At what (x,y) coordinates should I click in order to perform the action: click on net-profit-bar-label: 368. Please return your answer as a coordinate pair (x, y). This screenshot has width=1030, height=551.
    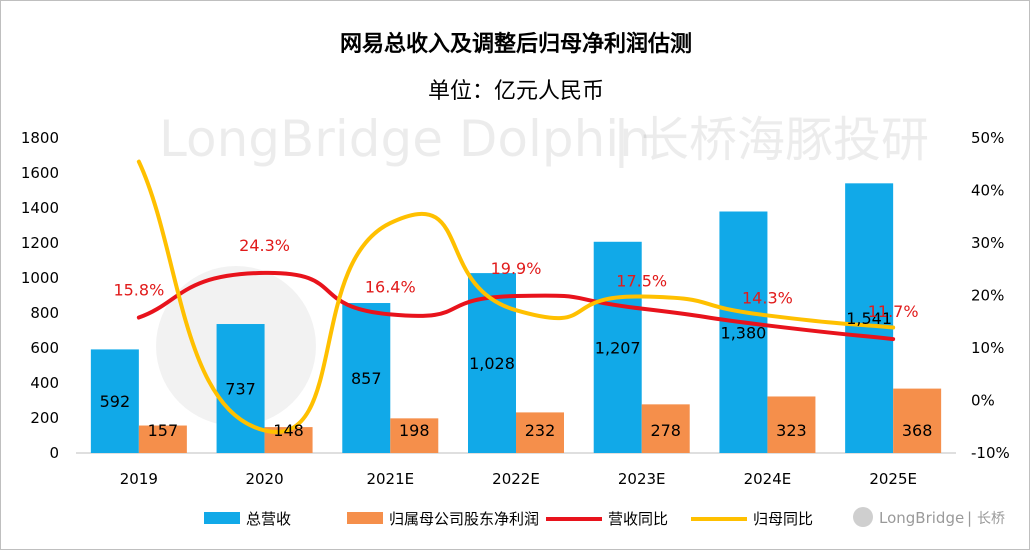
    Looking at the image, I should click on (917, 430).